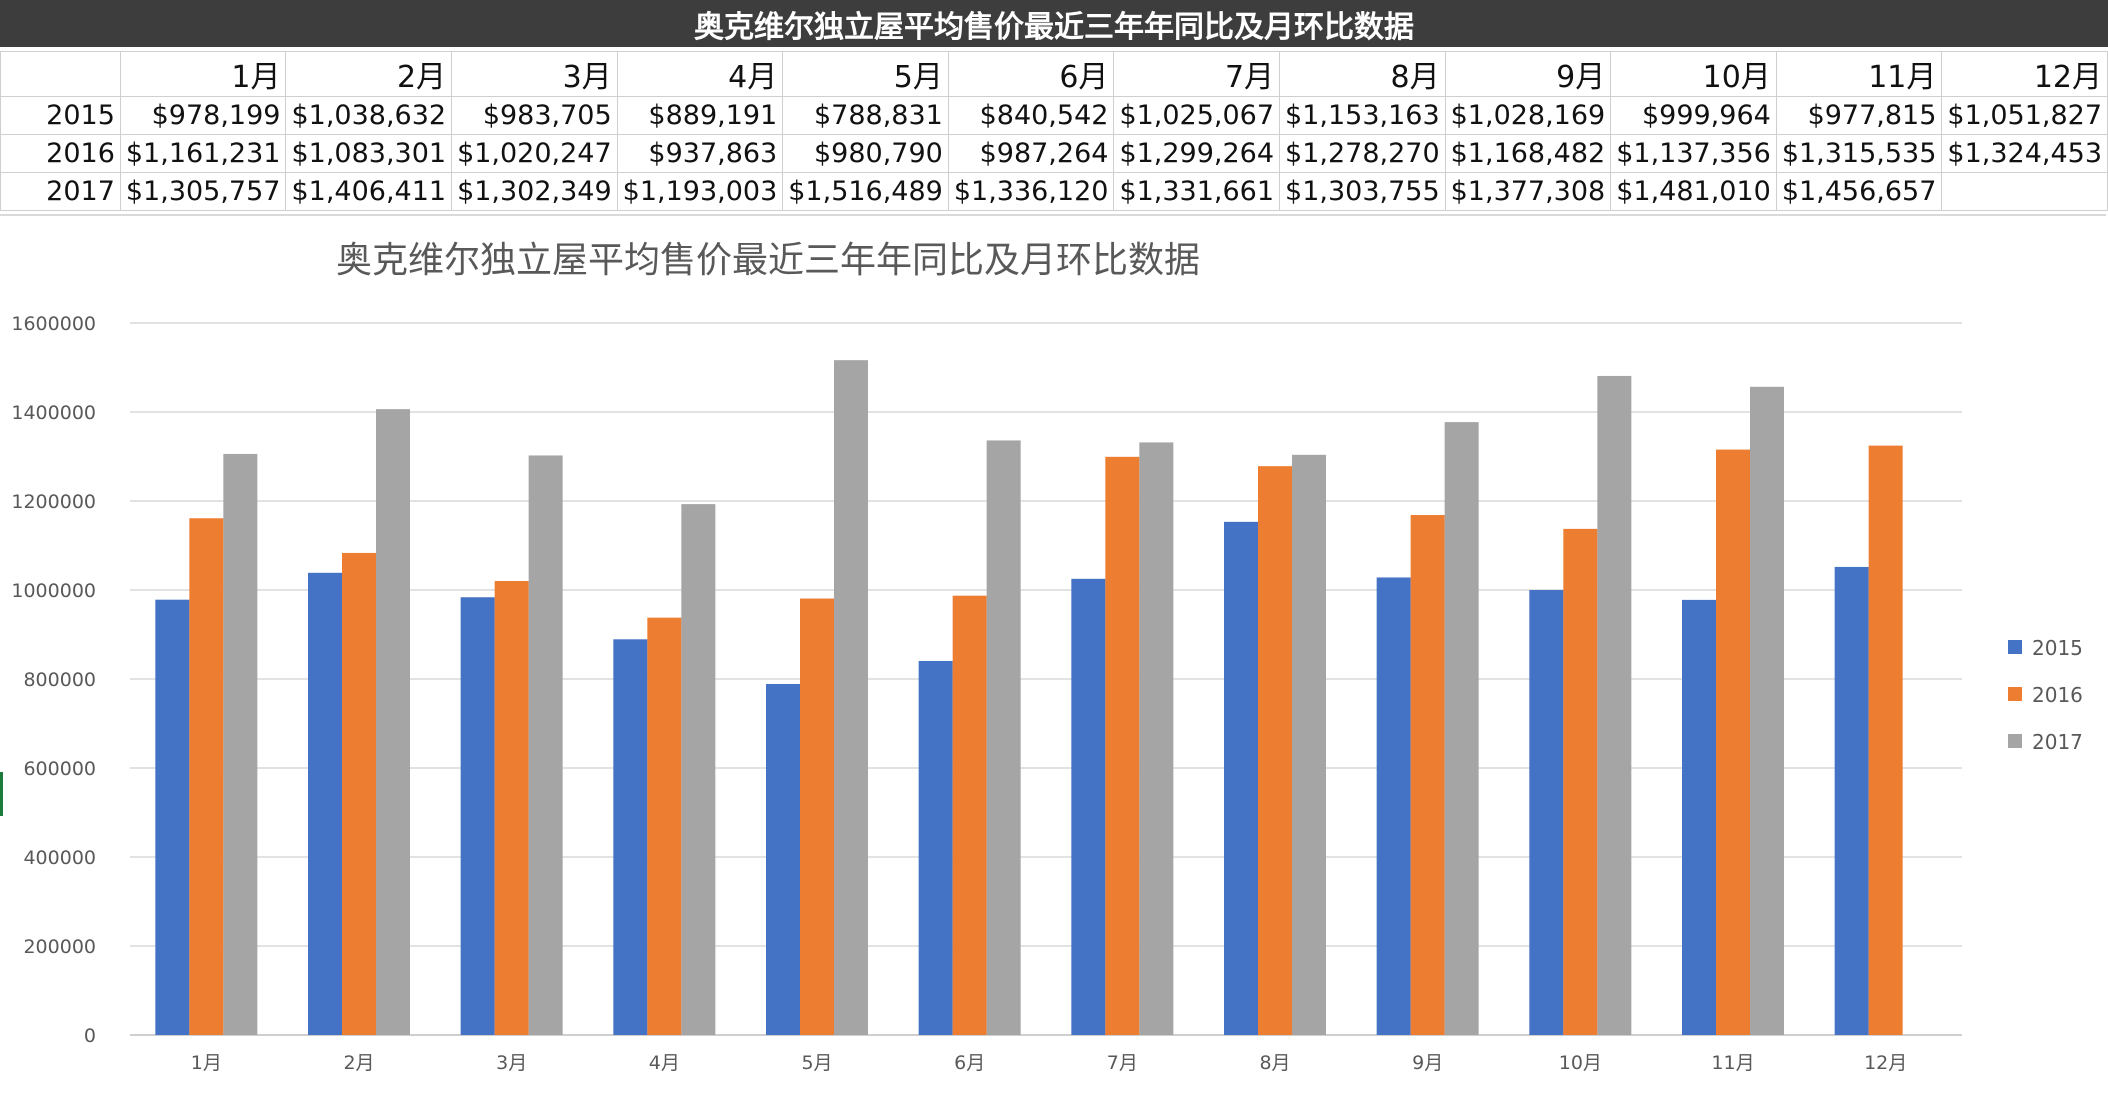 The height and width of the screenshot is (1096, 2108). I want to click on table-cell: $999,964, so click(1693, 115).